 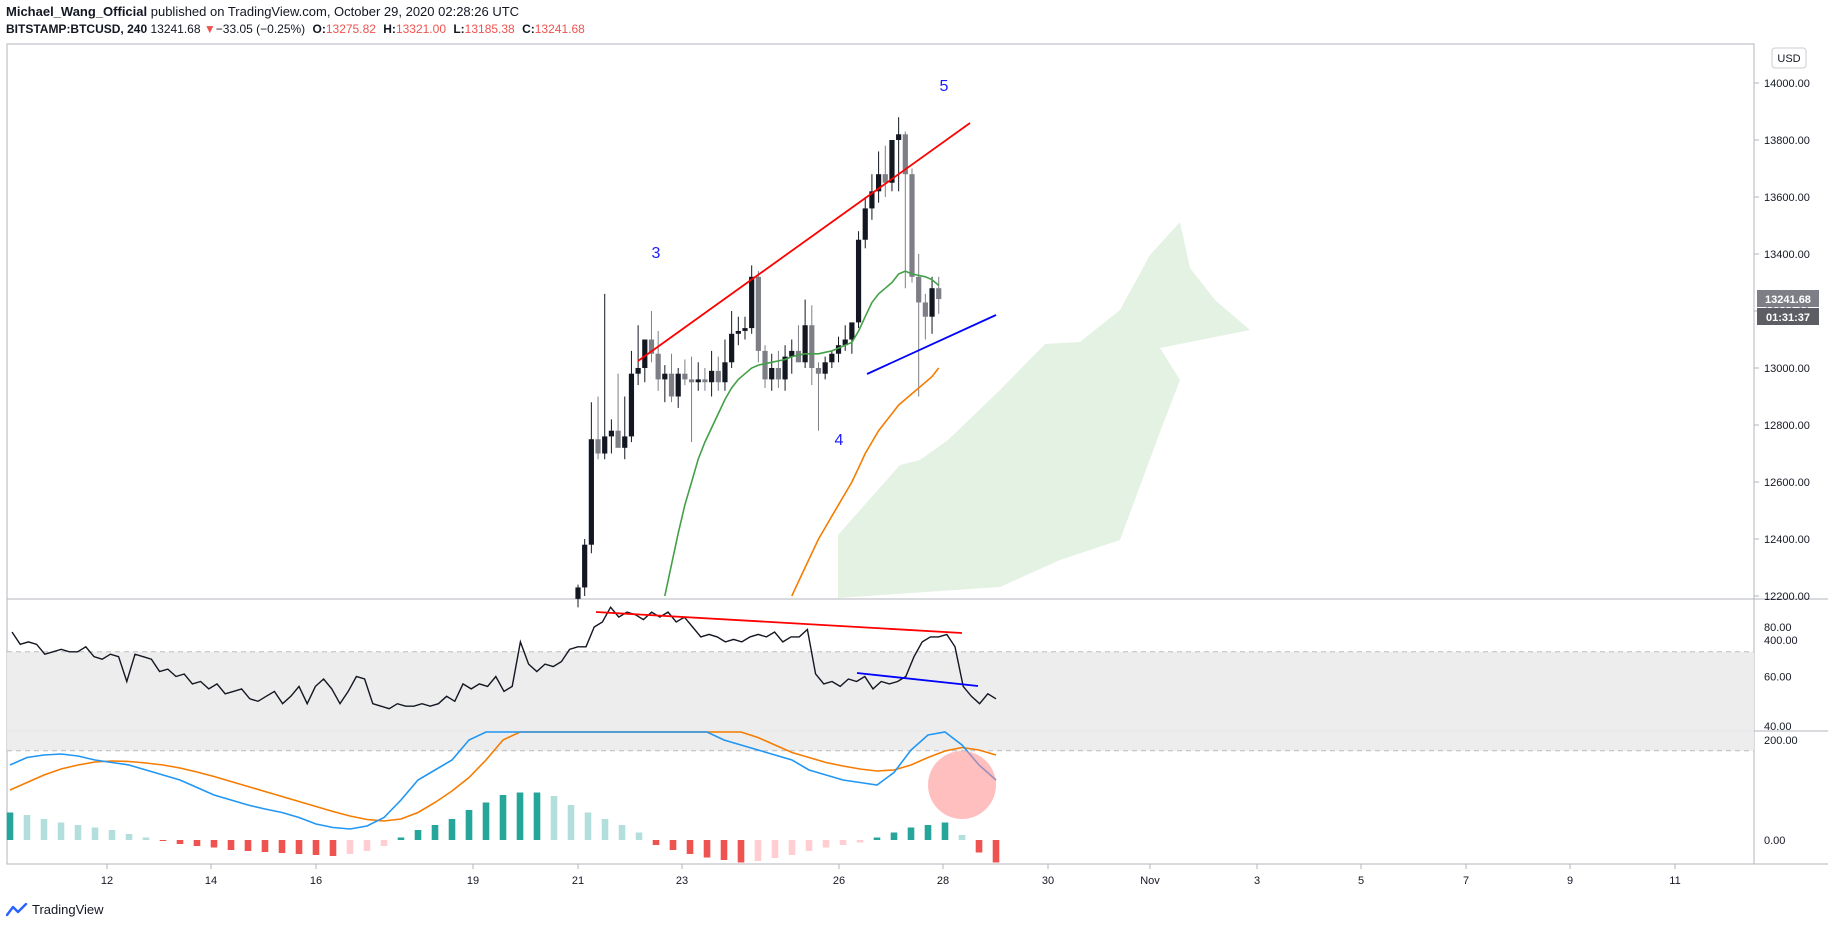 I want to click on change-down-icon: ▼, so click(x=209, y=29).